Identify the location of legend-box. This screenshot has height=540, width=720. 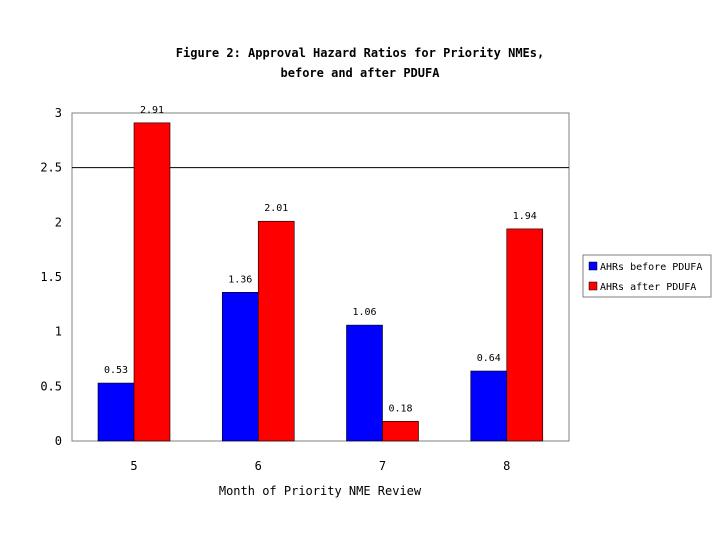
(647, 276).